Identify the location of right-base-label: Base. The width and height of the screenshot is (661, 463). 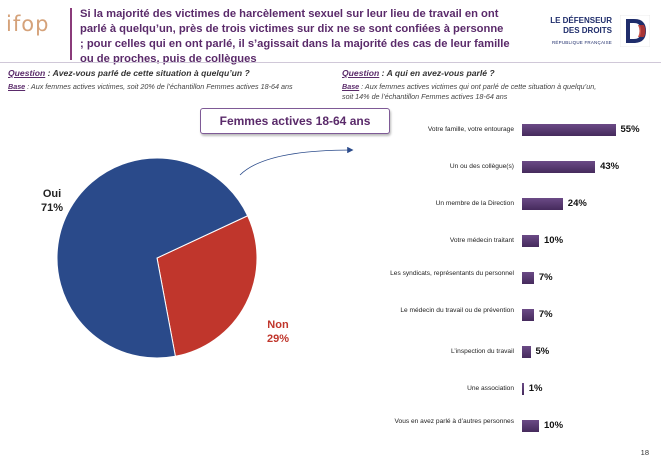
(351, 86).